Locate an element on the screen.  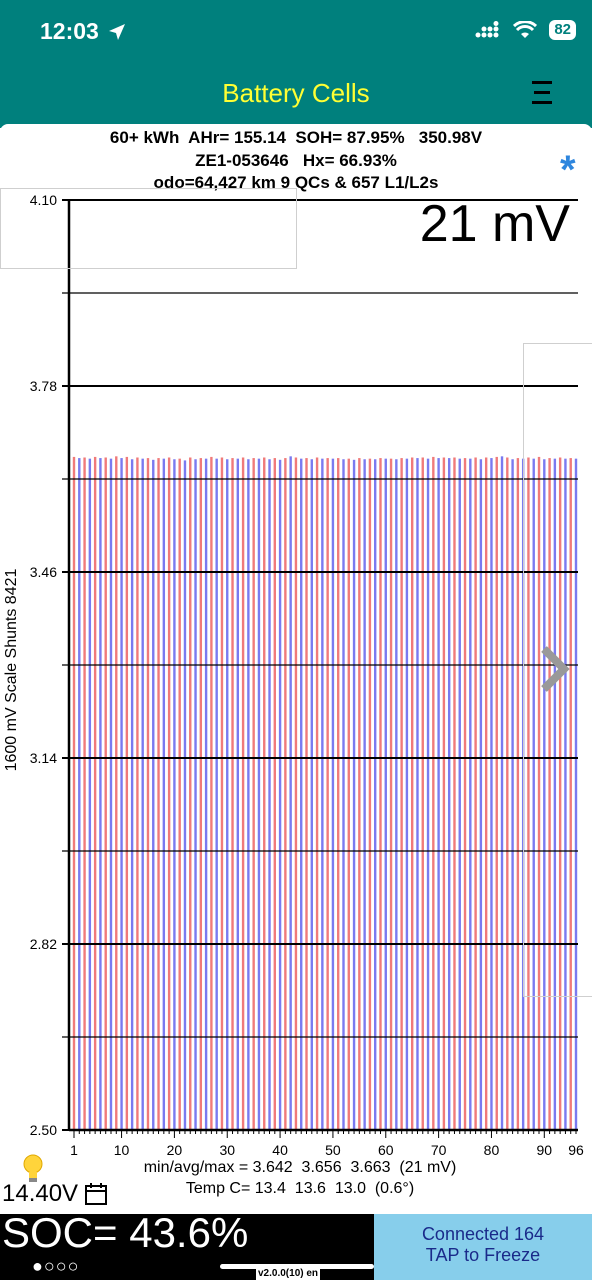
y-tick-label: 2.82 is located at coordinates (43, 944).